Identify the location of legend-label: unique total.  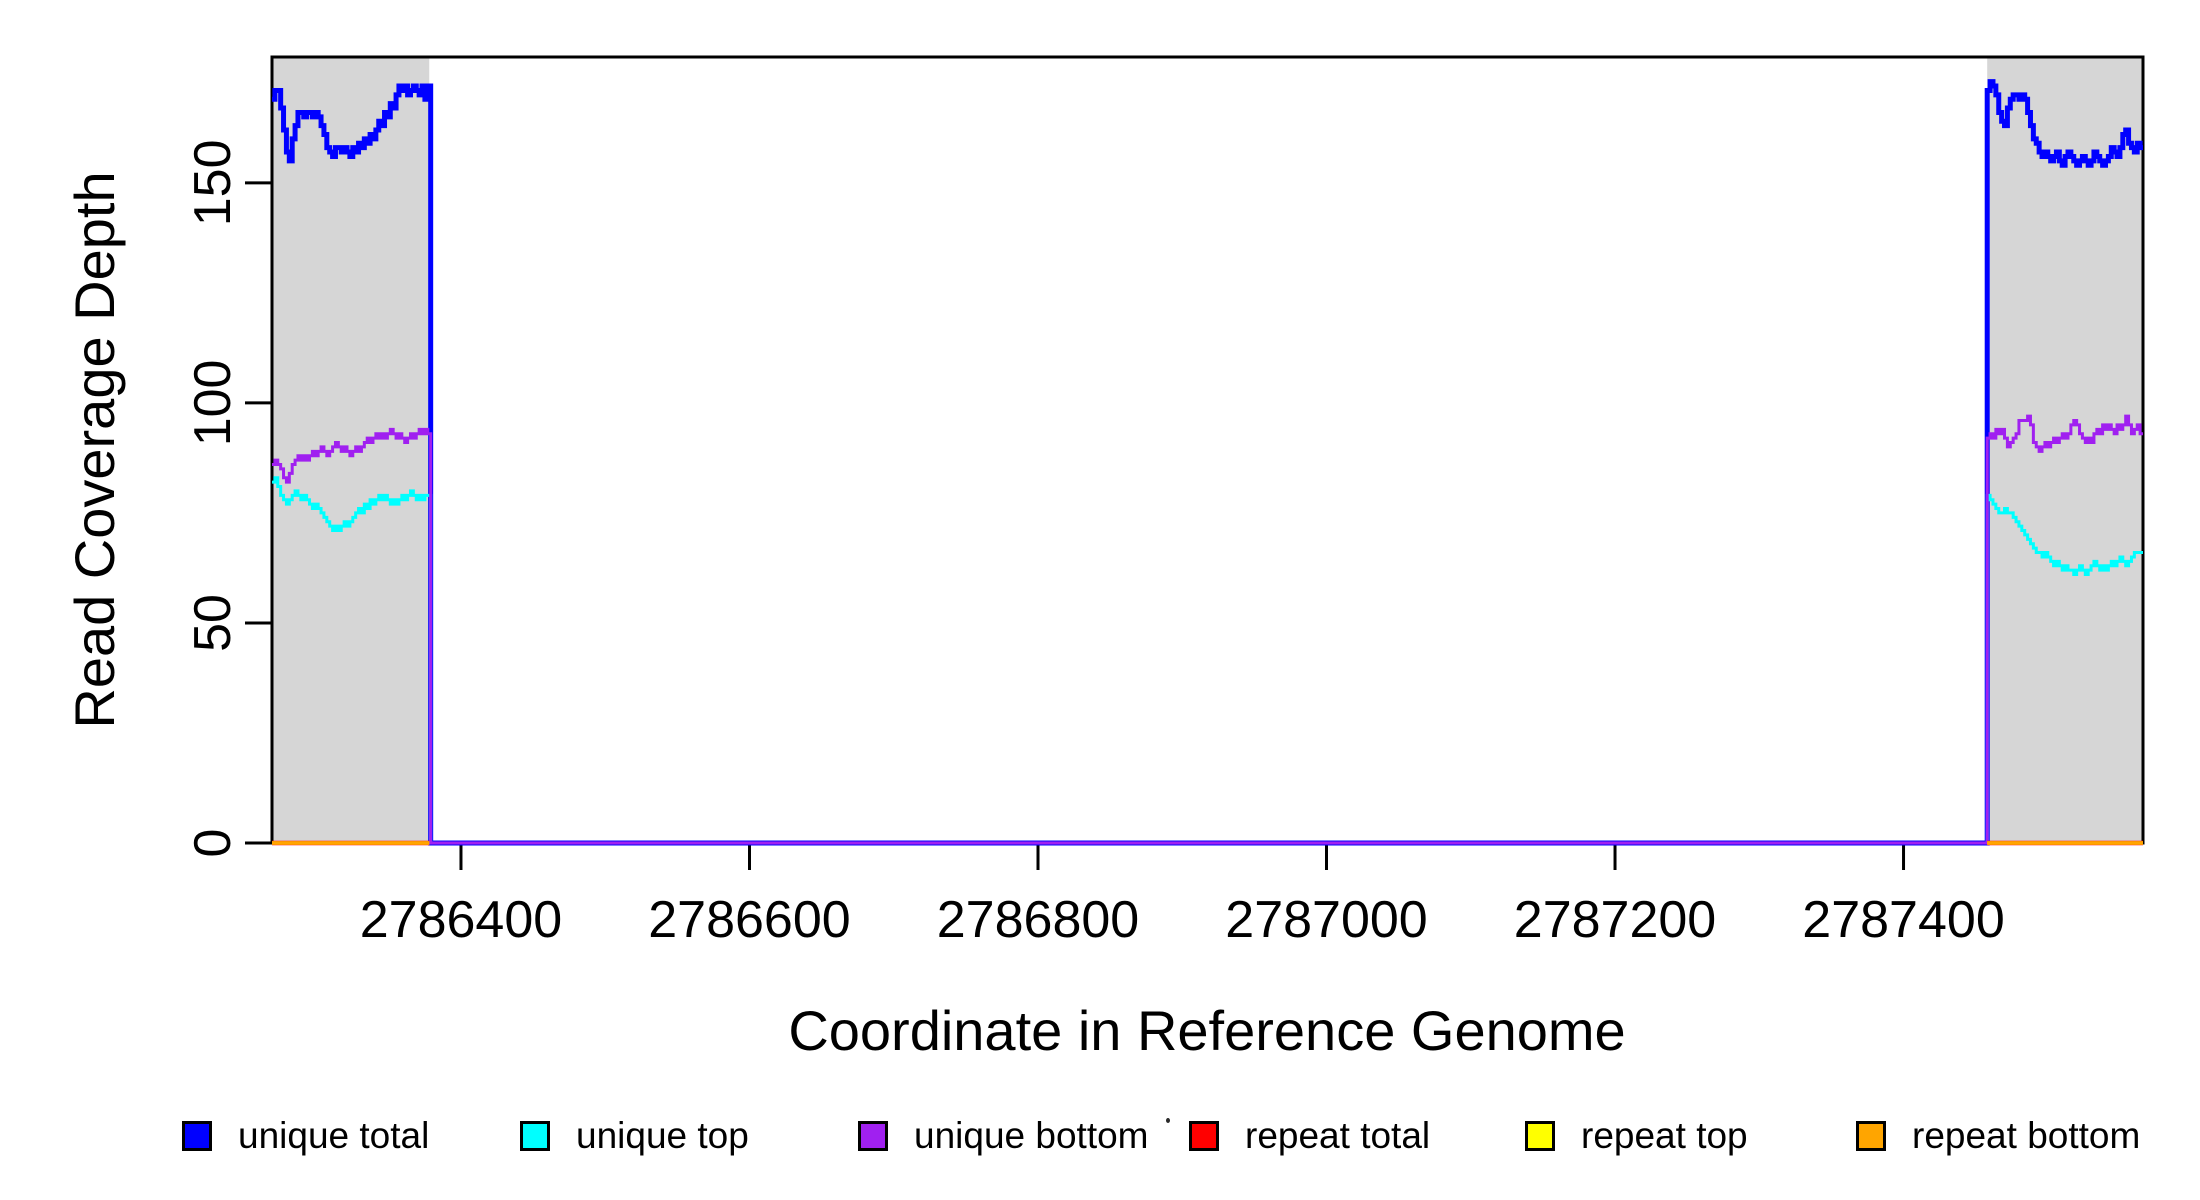
(334, 1135).